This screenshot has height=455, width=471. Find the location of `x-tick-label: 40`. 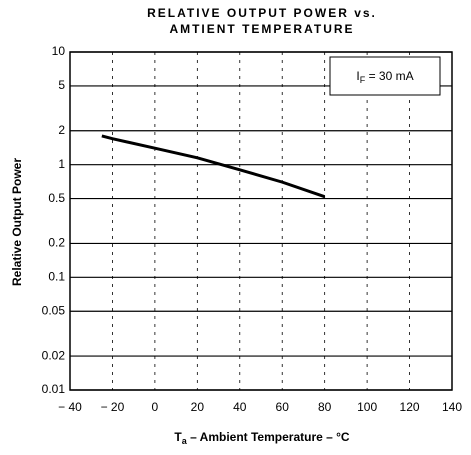

x-tick-label: 40 is located at coordinates (240, 407).